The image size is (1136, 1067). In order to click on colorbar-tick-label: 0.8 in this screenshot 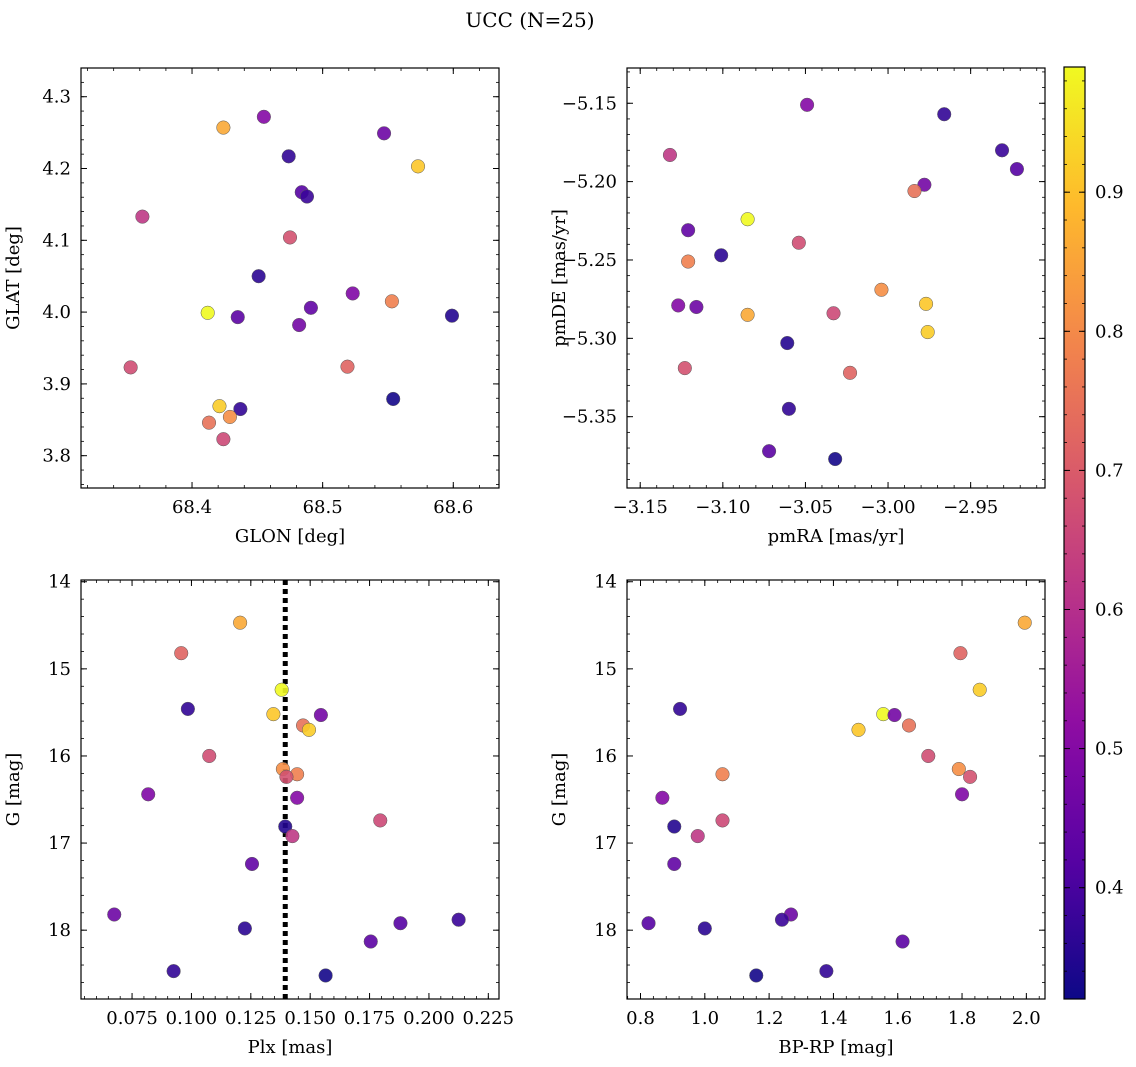, I will do `click(1109, 331)`.